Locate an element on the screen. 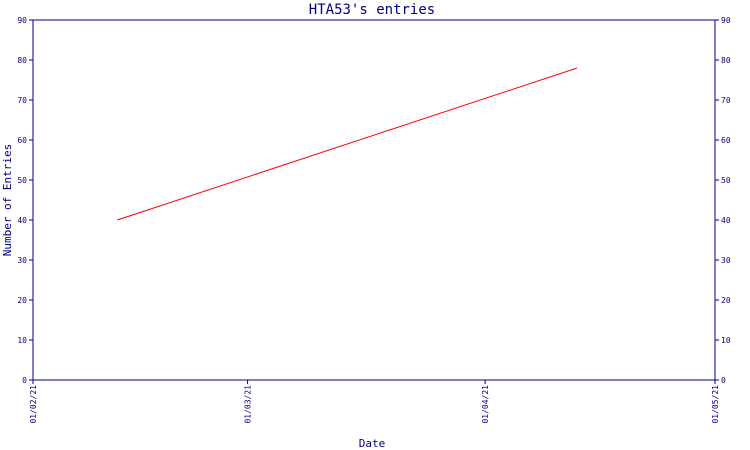 The image size is (750, 450). y-tick-label-left: 80 is located at coordinates (22, 60).